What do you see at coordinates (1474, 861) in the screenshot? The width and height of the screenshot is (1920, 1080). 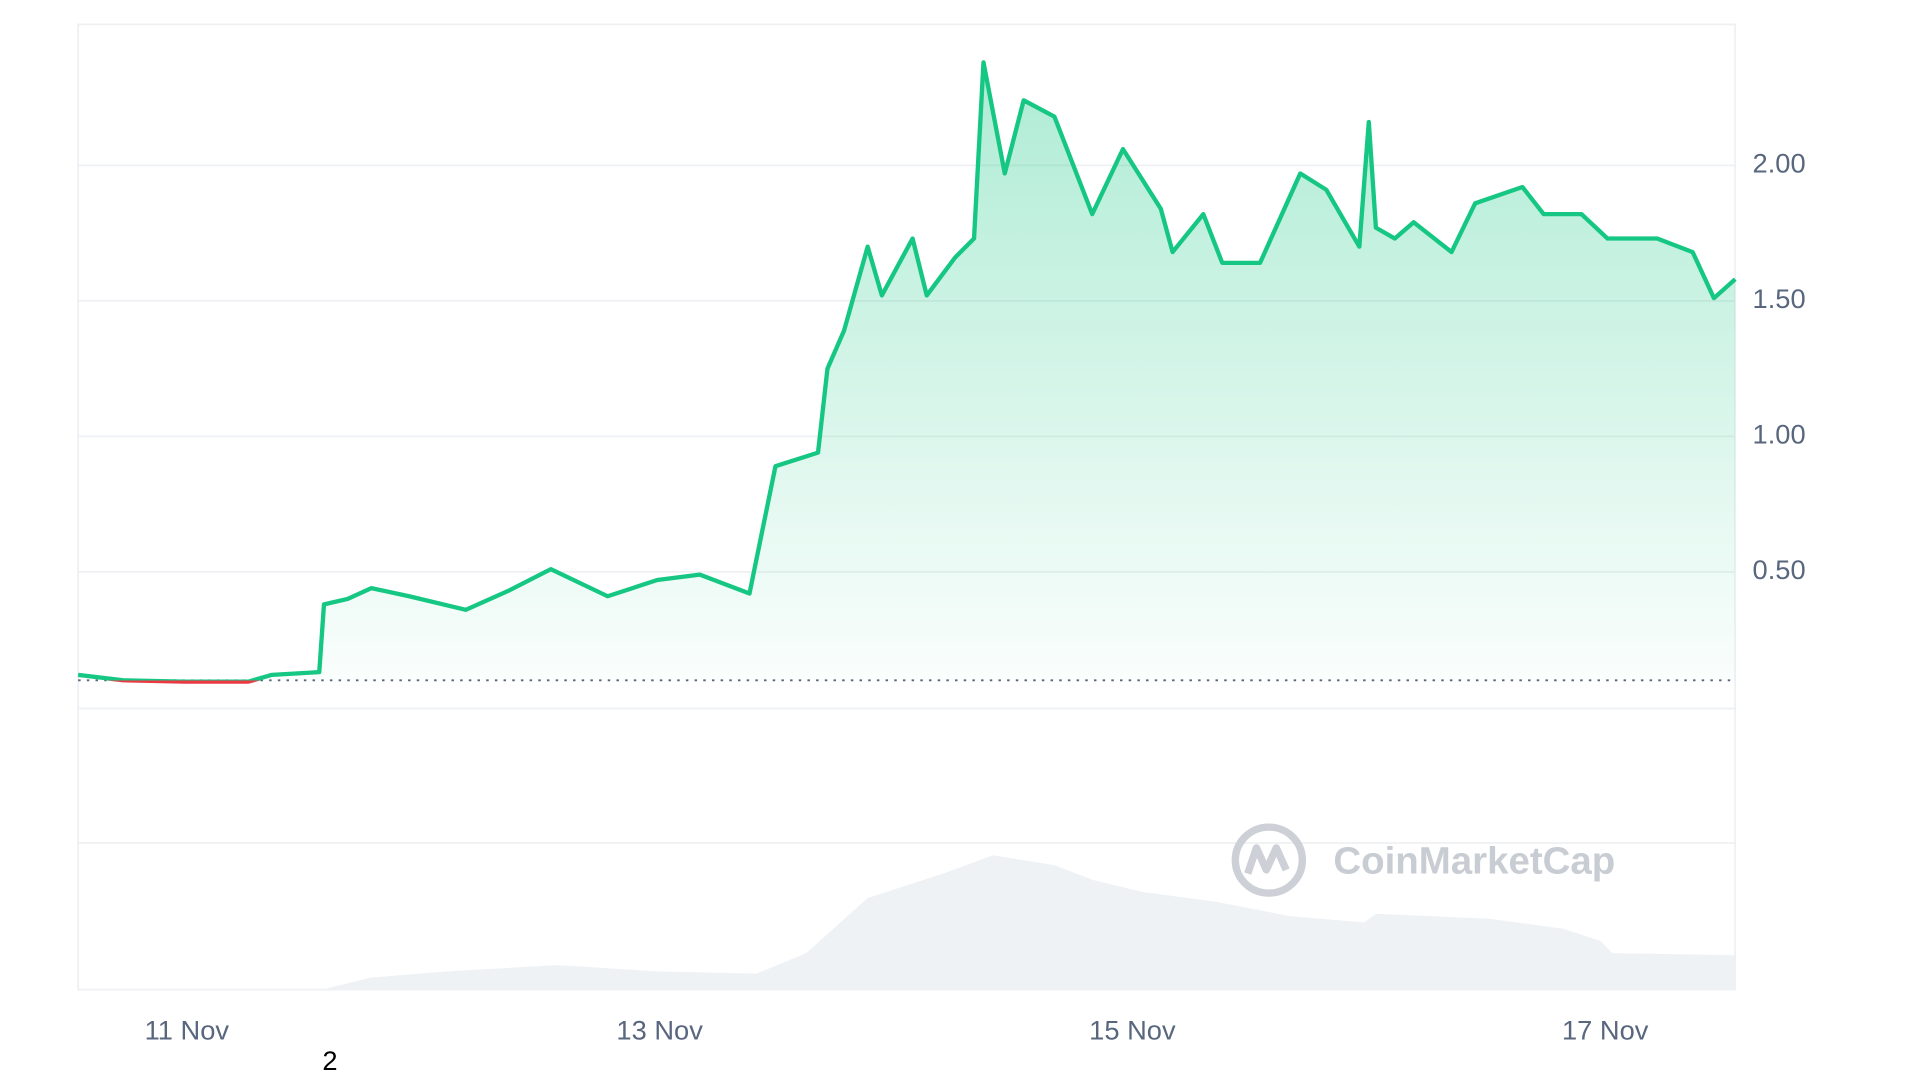 I see `watermark: CoinMarketCap` at bounding box center [1474, 861].